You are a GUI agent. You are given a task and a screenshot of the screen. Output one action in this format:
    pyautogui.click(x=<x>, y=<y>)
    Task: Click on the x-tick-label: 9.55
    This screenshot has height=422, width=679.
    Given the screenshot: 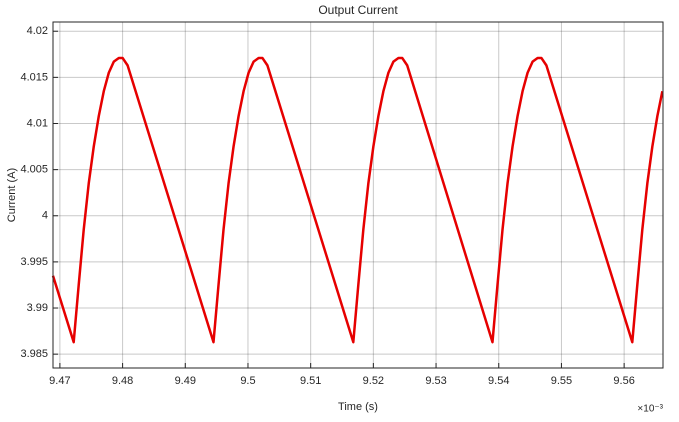 What is the action you would take?
    pyautogui.click(x=561, y=381)
    